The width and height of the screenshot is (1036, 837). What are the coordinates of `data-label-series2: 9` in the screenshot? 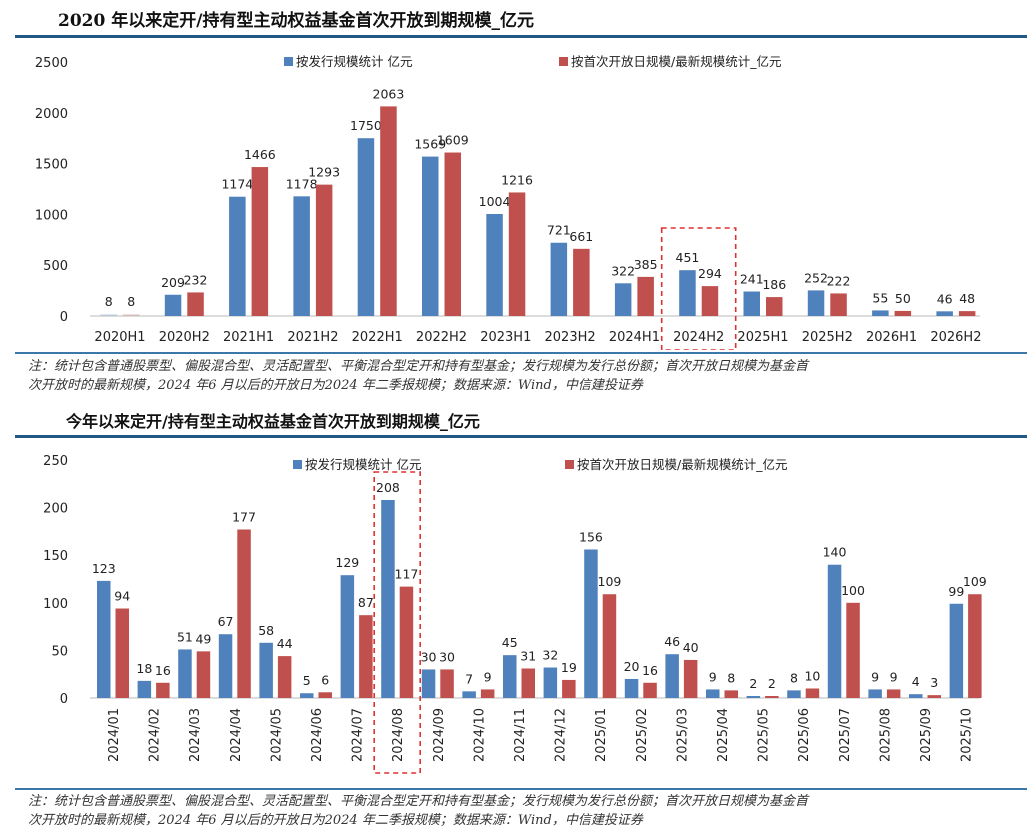 It's located at (488, 676).